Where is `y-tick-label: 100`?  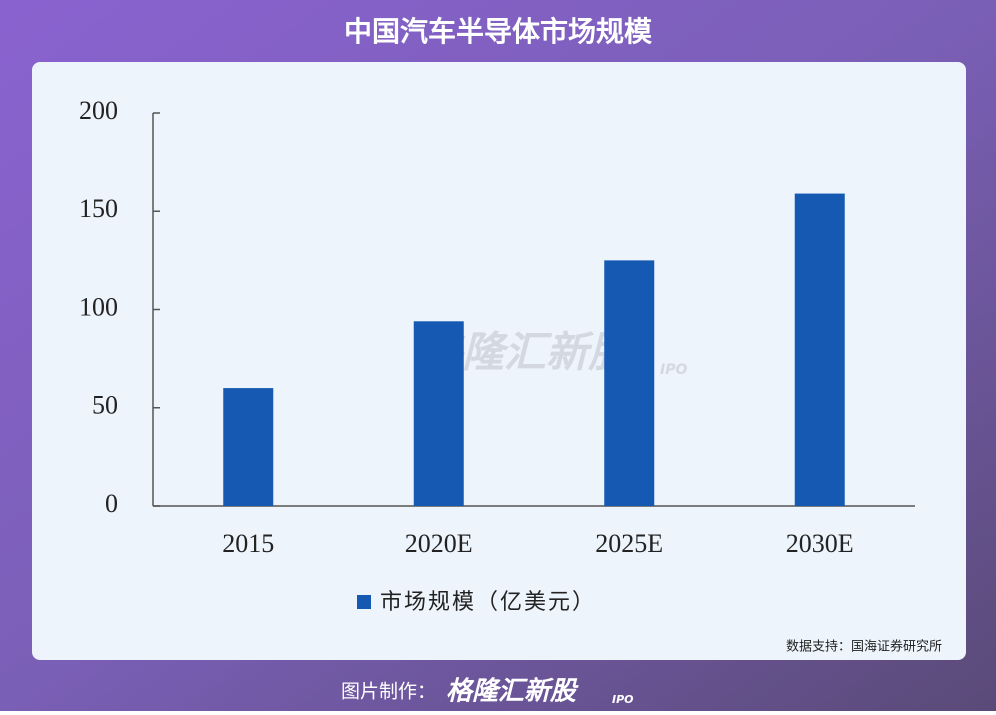 y-tick-label: 100 is located at coordinates (98, 306).